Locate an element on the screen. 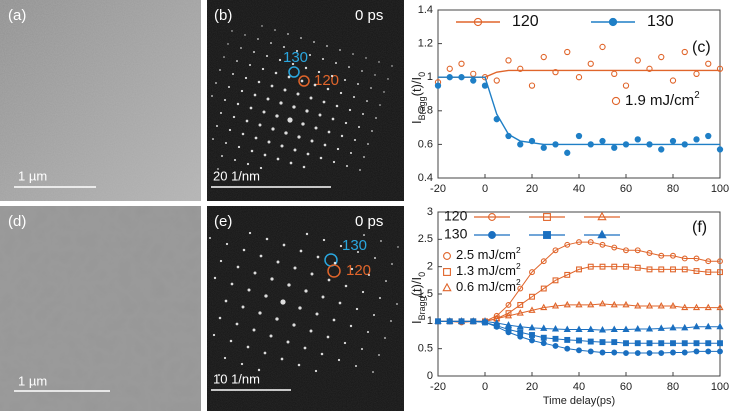 The width and height of the screenshot is (734, 411). y-tick-label: 1 is located at coordinates (430, 77).